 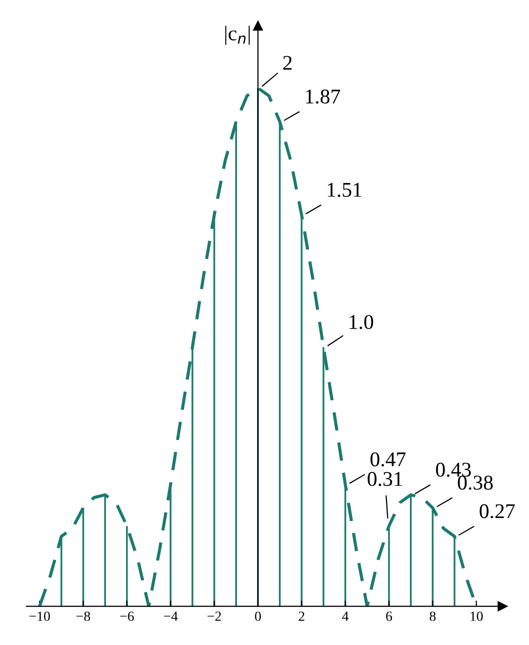 I want to click on data-label: 1.87, so click(x=323, y=97).